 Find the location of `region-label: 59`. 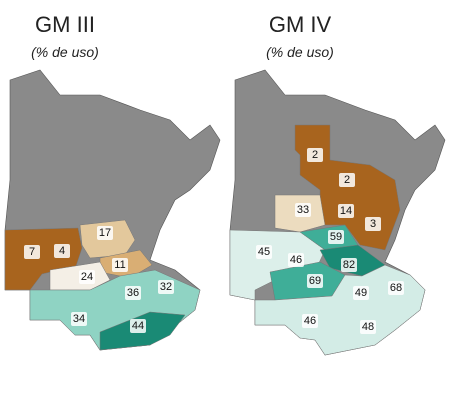

region-label: 59 is located at coordinates (336, 237).